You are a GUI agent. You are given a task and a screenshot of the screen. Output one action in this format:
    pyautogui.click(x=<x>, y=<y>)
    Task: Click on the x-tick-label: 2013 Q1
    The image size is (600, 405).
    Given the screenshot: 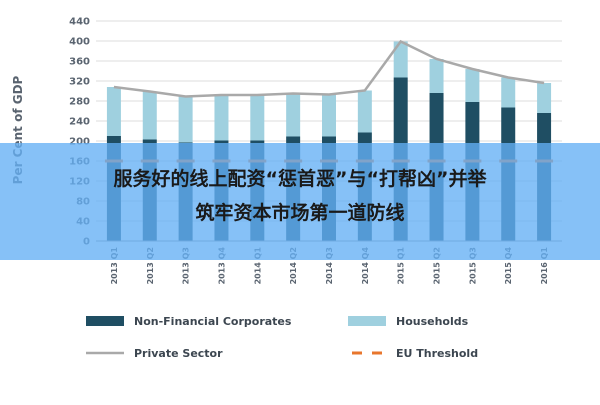 What is the action you would take?
    pyautogui.click(x=114, y=266)
    